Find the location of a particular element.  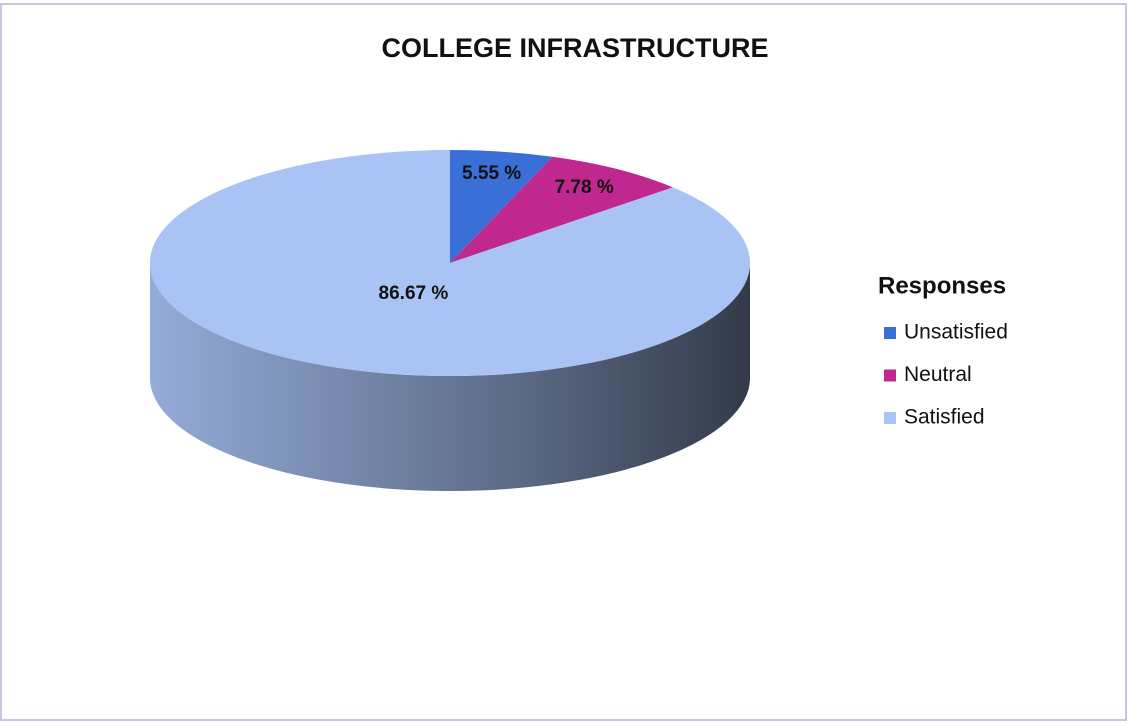

chart-title: COLLEGE INFRASTRUCTURE is located at coordinates (575, 48).